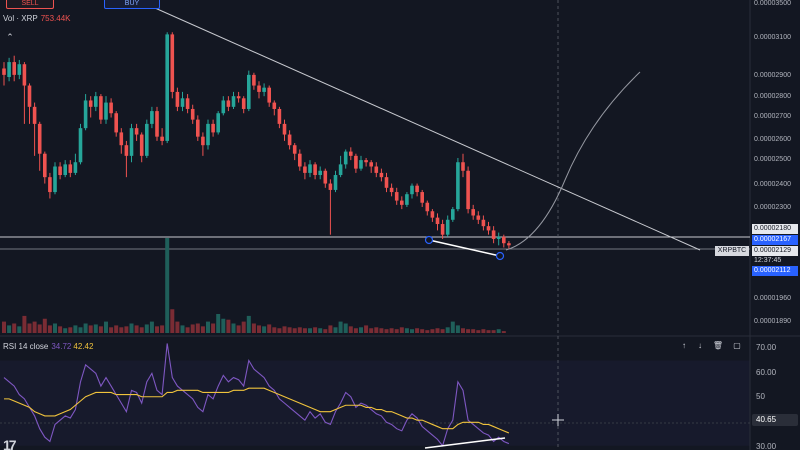 The width and height of the screenshot is (800, 450). What do you see at coordinates (465, 443) in the screenshot?
I see `rsi-divergence-line` at bounding box center [465, 443].